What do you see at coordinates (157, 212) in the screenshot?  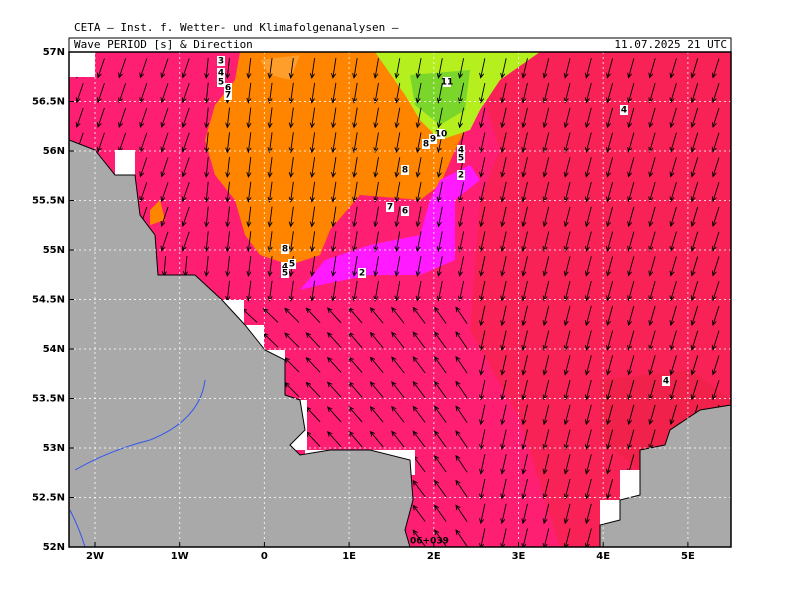 I see `period-orange-spot` at bounding box center [157, 212].